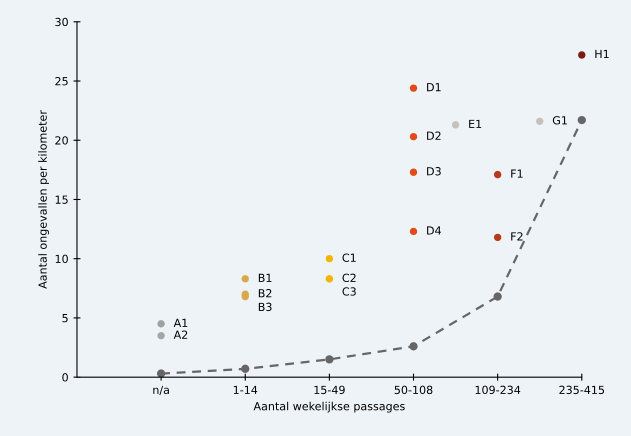  I want to click on y-tick-label: 0, so click(65, 377).